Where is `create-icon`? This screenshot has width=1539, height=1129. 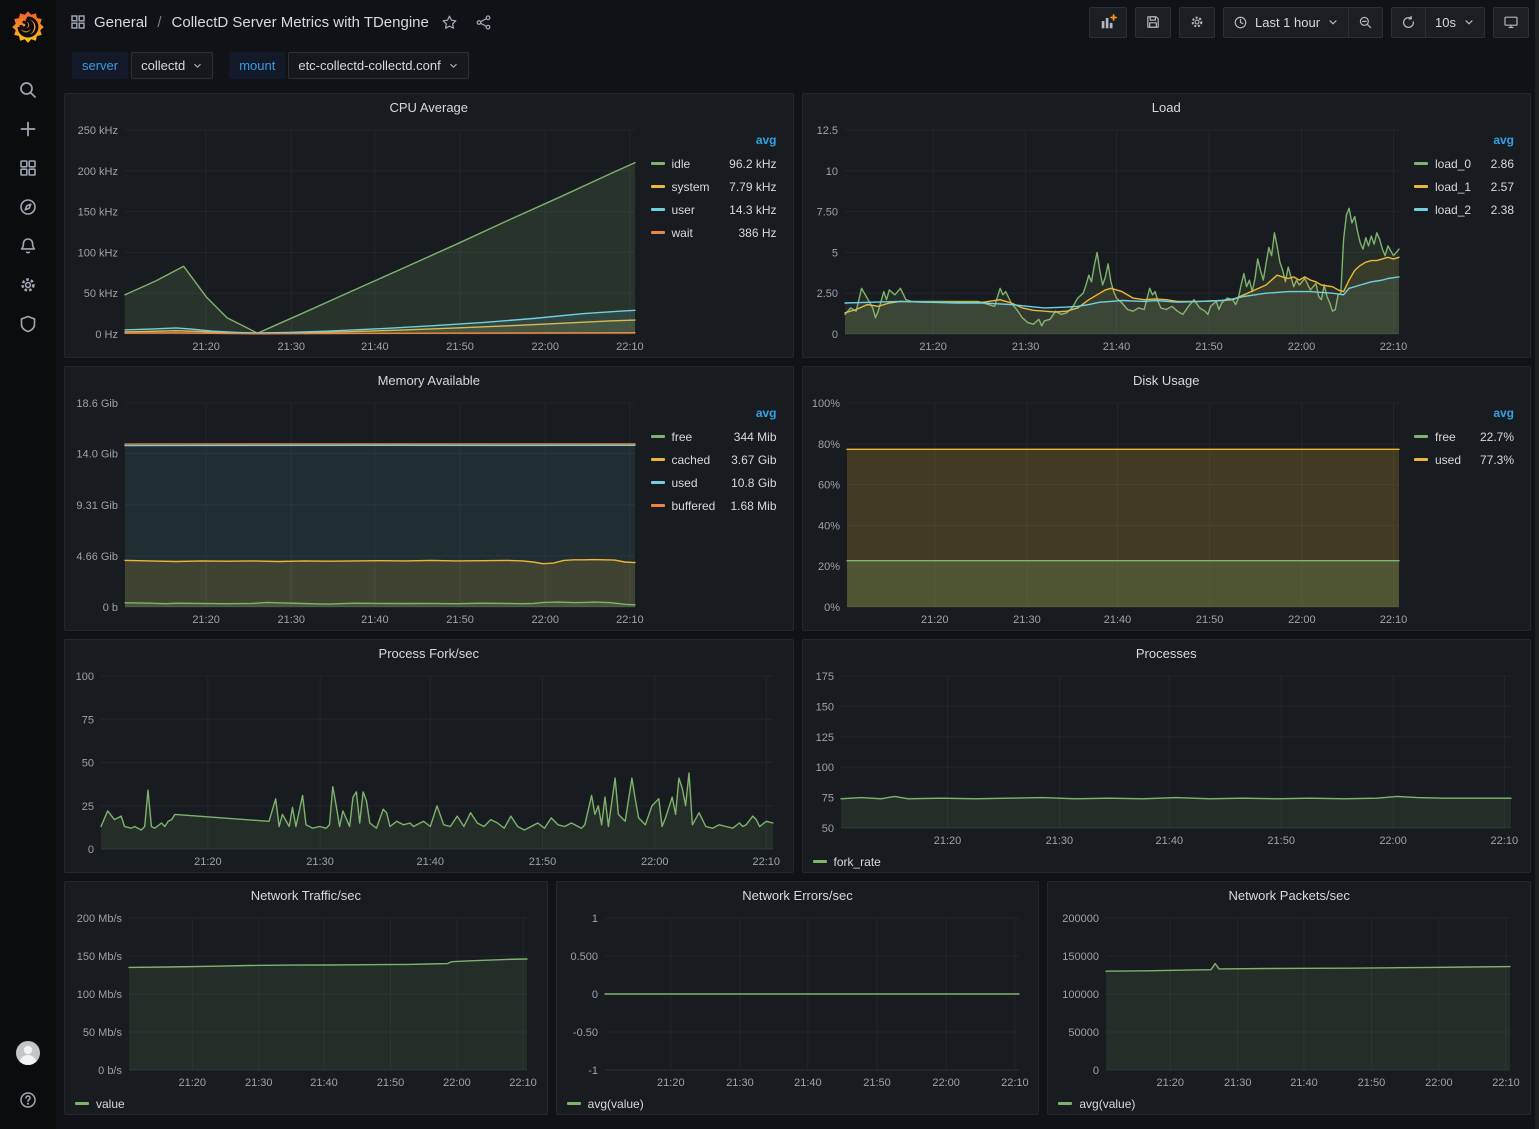
create-icon is located at coordinates (28, 128).